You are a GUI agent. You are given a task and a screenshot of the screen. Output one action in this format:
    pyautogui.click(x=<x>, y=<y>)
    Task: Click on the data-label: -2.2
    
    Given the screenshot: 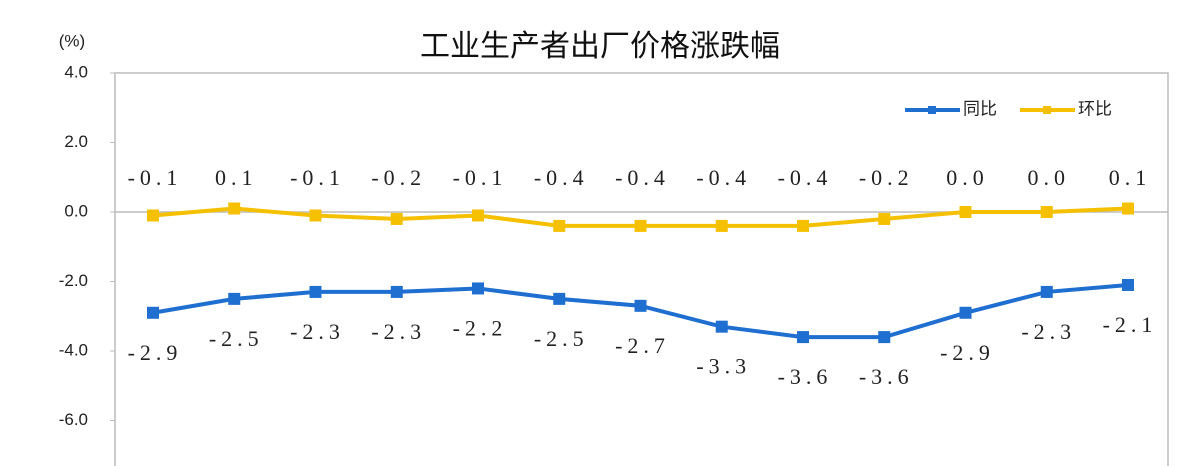 What is the action you would take?
    pyautogui.click(x=480, y=327)
    